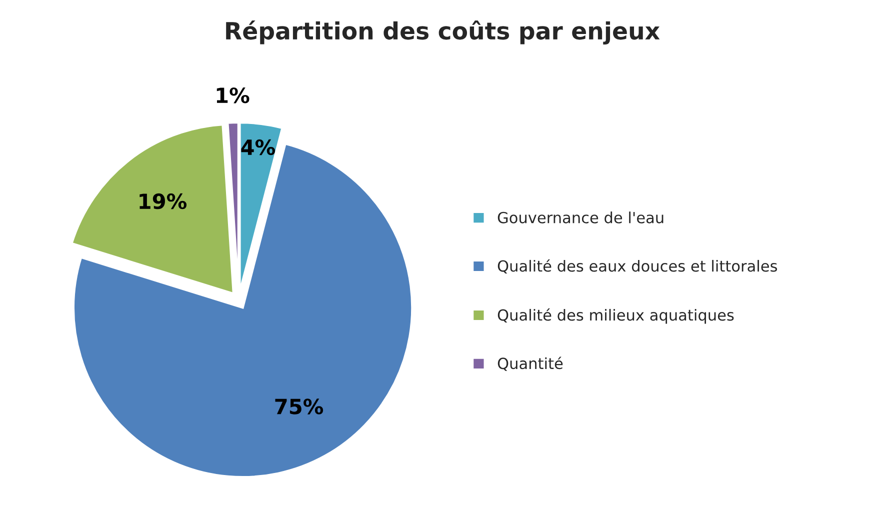 Image resolution: width=884 pixels, height=512 pixels. I want to click on data-label: 19%, so click(163, 201).